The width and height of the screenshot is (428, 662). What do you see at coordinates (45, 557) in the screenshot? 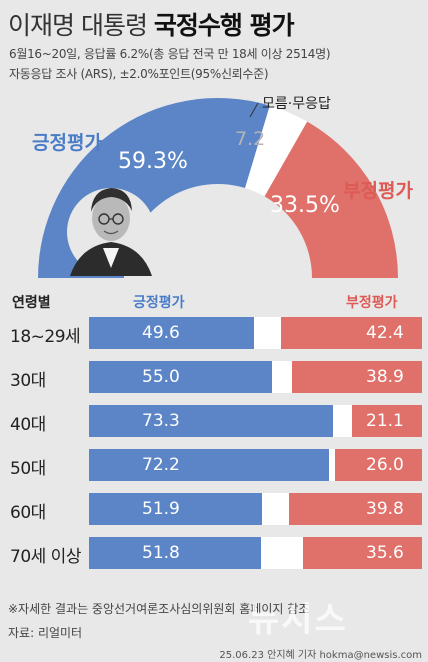
I see `age-label: 70세 이상` at bounding box center [45, 557].